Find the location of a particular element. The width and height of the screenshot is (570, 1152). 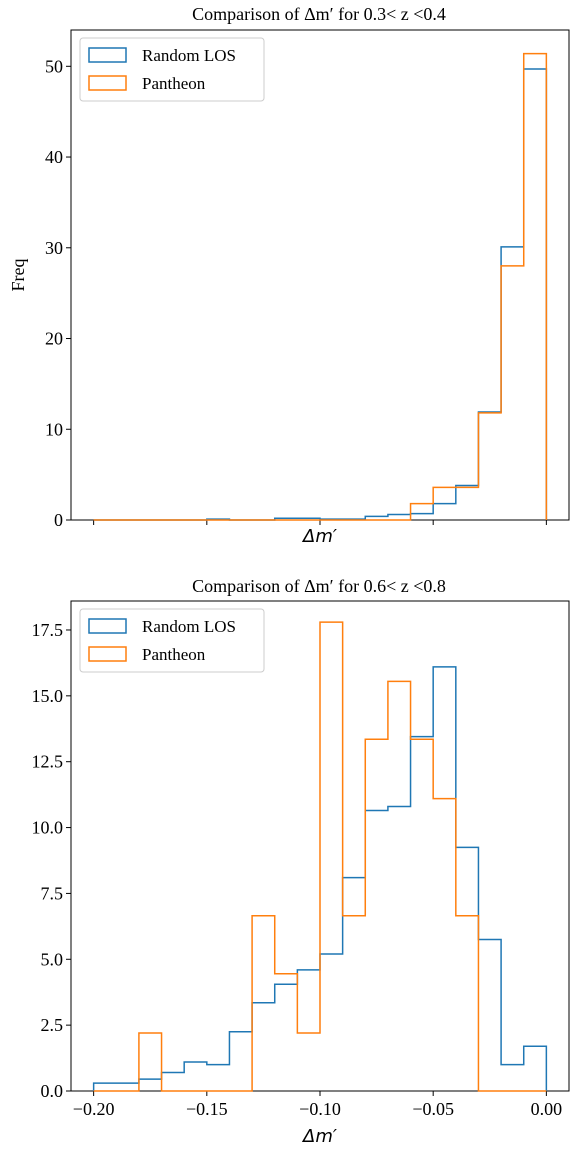

y-tick-label: 2.5 is located at coordinates (52, 1025).